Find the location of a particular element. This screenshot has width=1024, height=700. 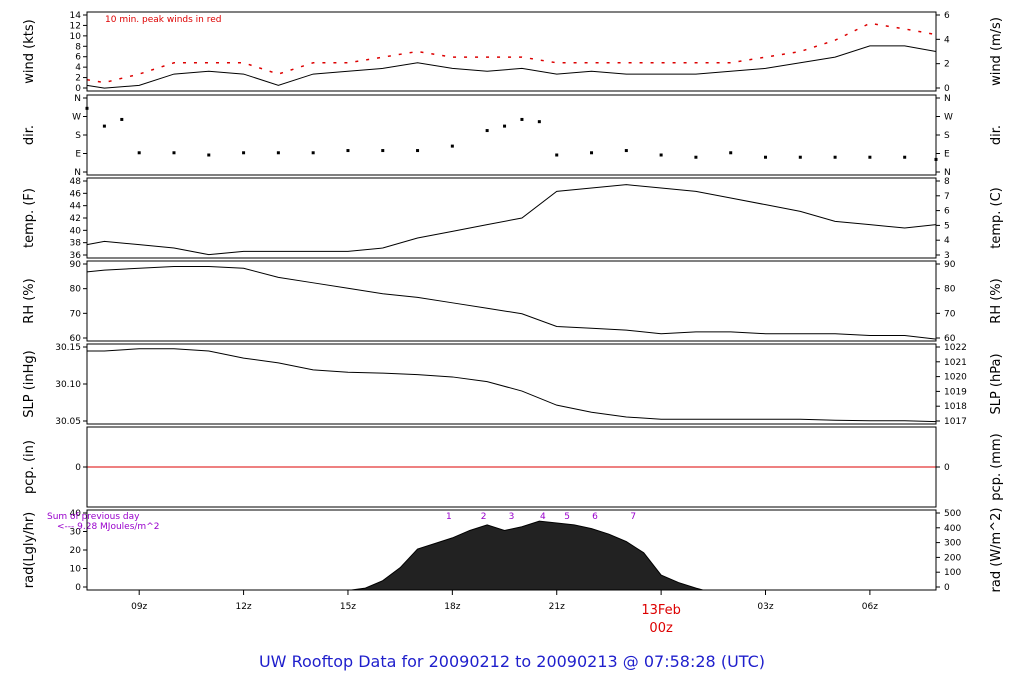

x-tick-label: 21z is located at coordinates (557, 607).